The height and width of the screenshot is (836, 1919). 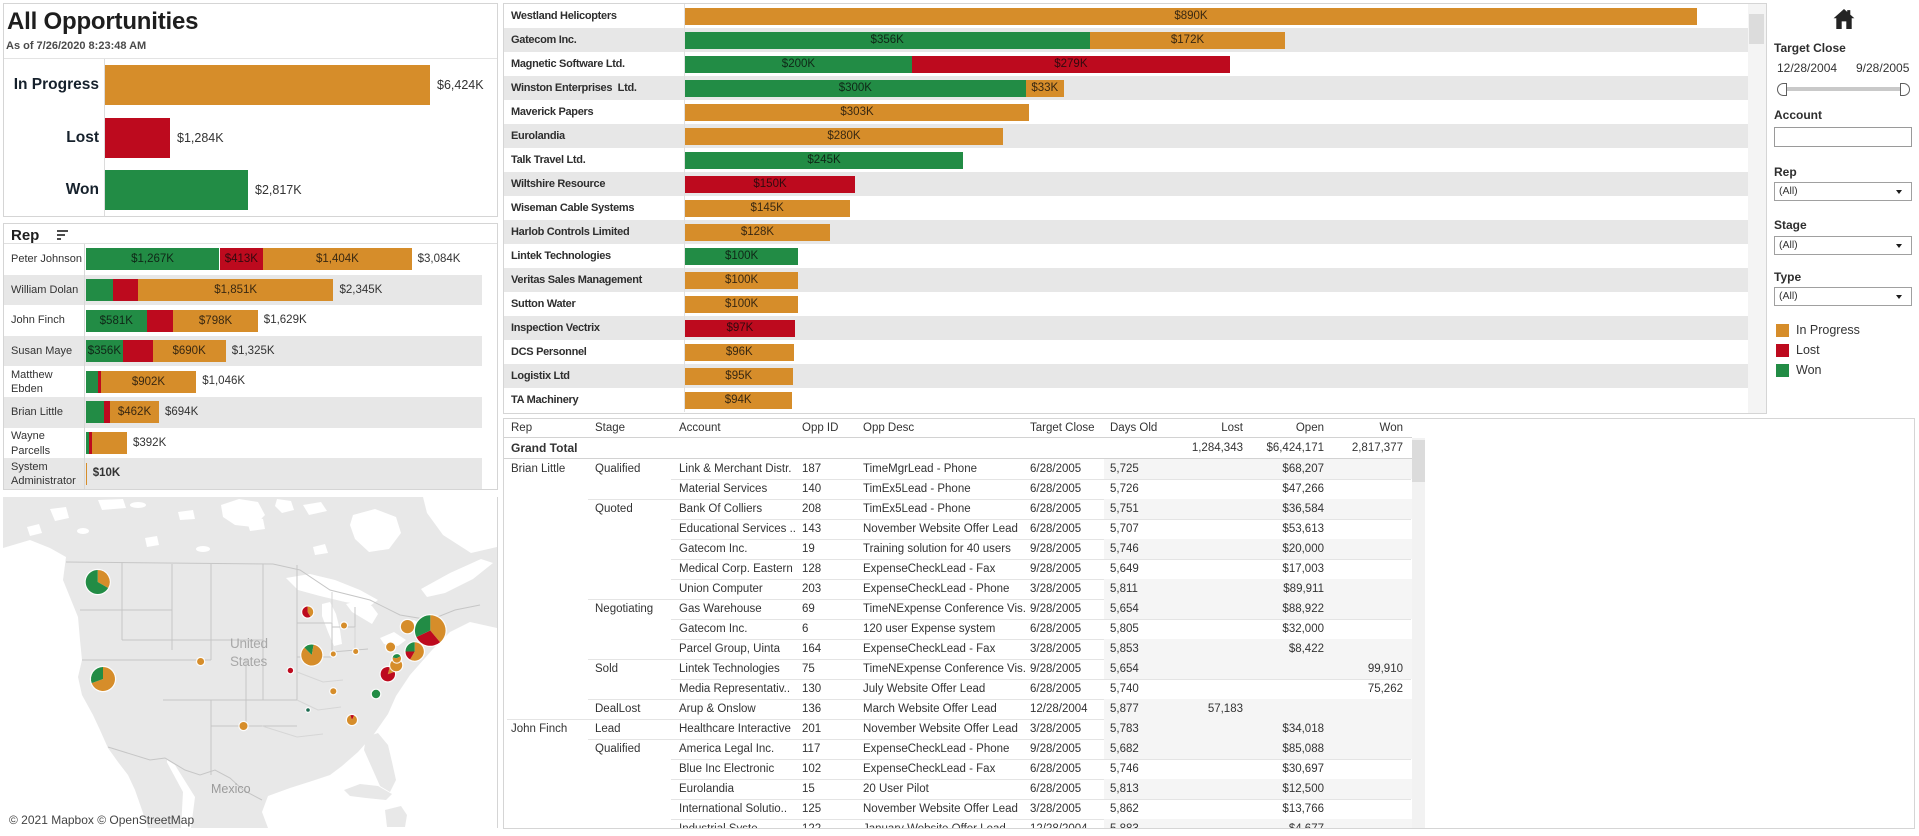 I want to click on svg-text: United, so click(x=249, y=643).